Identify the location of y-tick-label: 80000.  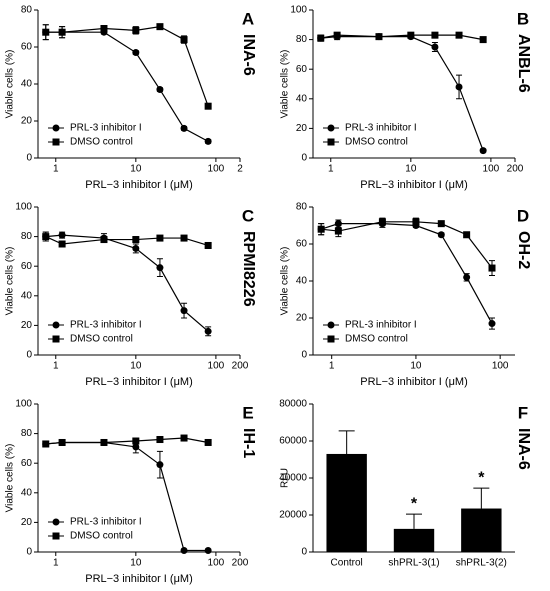
(293, 404).